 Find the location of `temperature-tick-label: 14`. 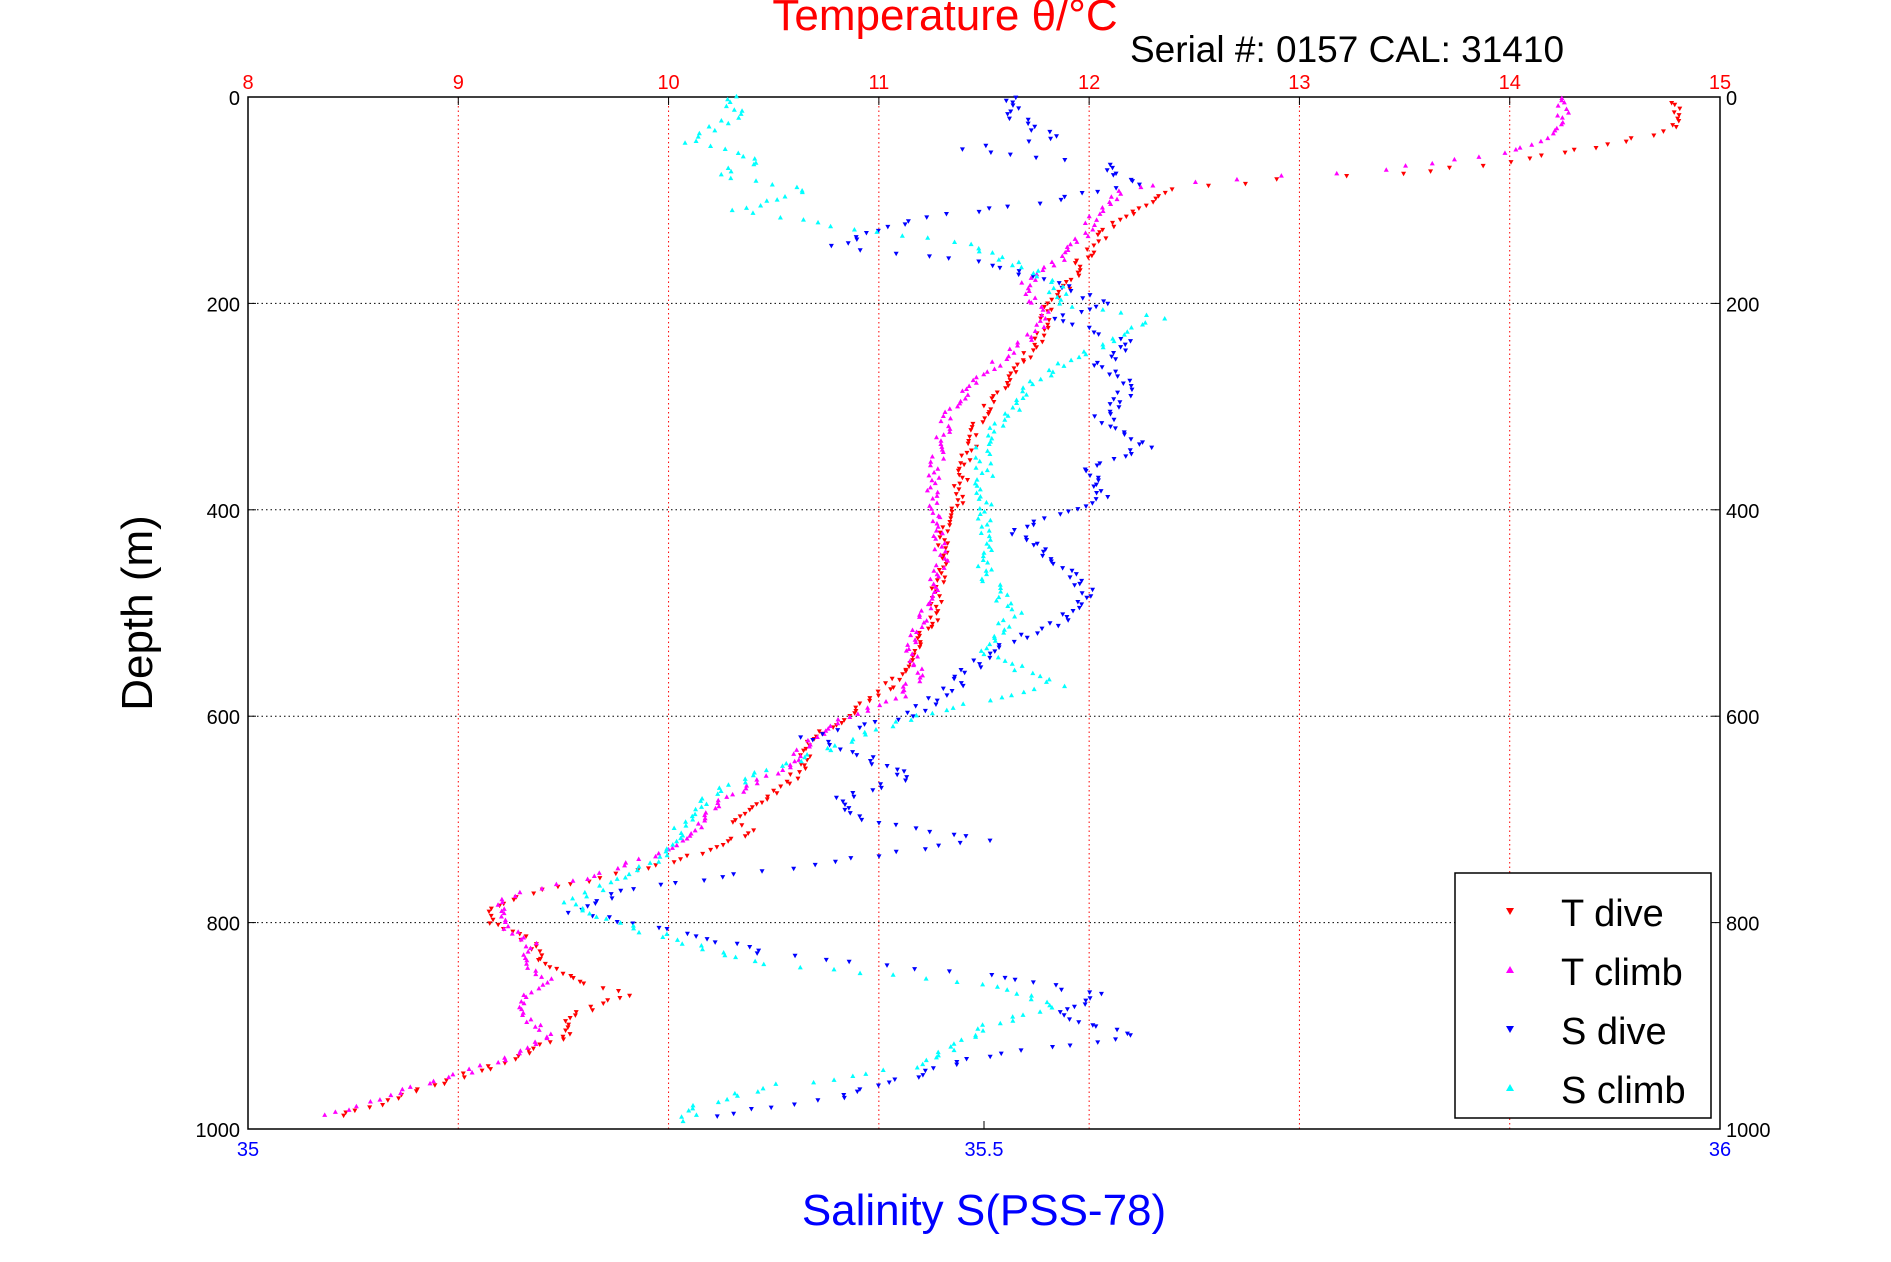

temperature-tick-label: 14 is located at coordinates (1510, 83).